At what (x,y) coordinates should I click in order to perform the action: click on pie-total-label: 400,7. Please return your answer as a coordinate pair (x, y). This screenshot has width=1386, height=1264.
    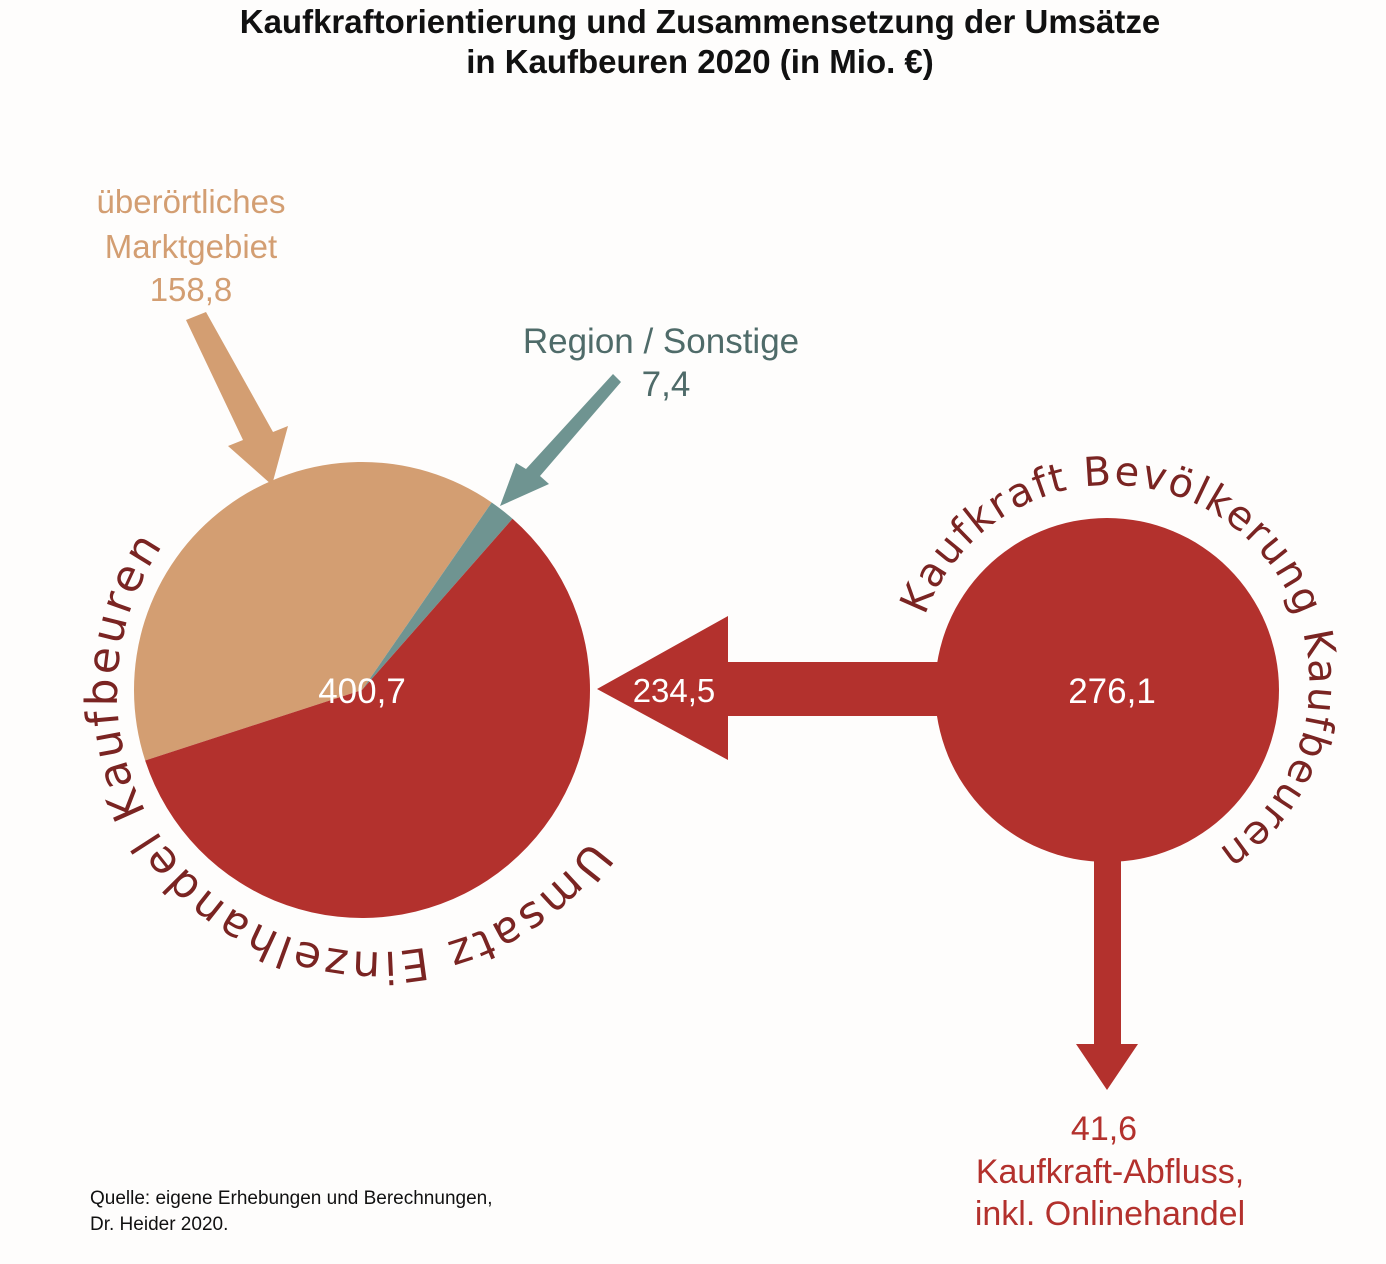
    Looking at the image, I should click on (362, 691).